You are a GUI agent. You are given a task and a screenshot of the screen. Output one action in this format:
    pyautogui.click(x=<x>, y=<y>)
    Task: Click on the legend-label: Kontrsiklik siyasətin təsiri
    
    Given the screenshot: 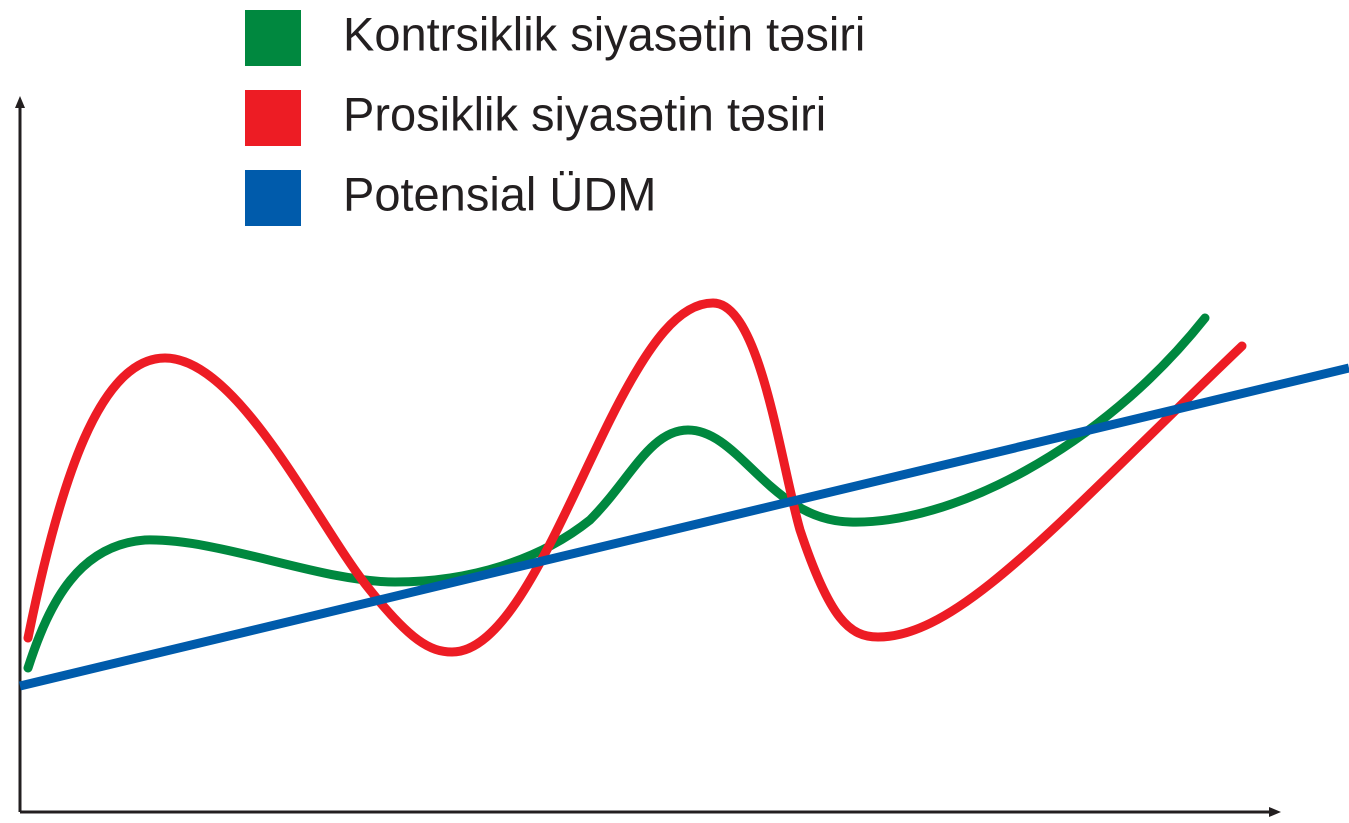 What is the action you would take?
    pyautogui.click(x=604, y=33)
    